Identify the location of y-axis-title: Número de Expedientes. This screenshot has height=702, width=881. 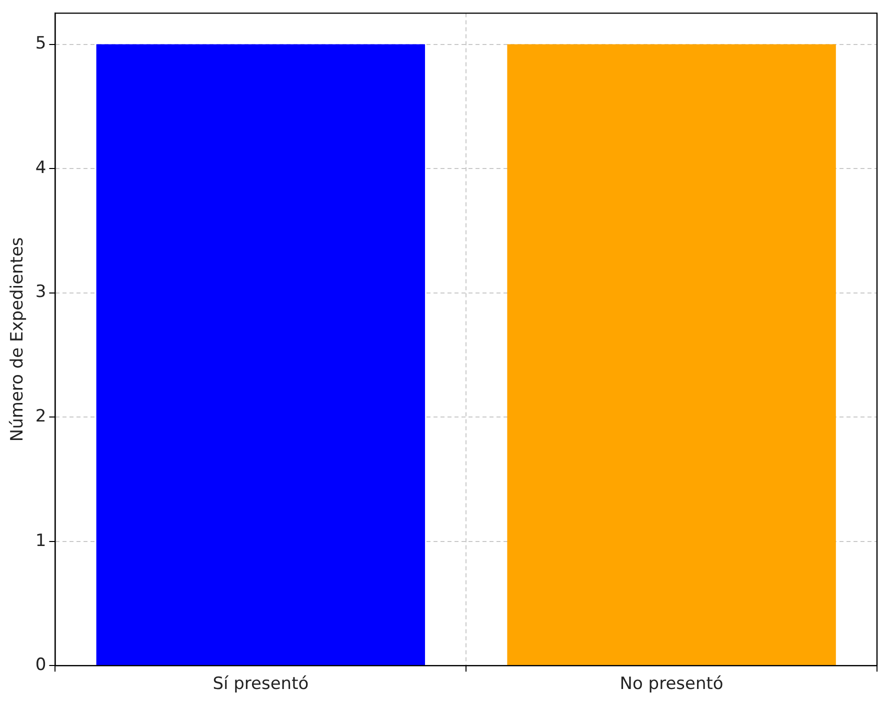
(18, 339).